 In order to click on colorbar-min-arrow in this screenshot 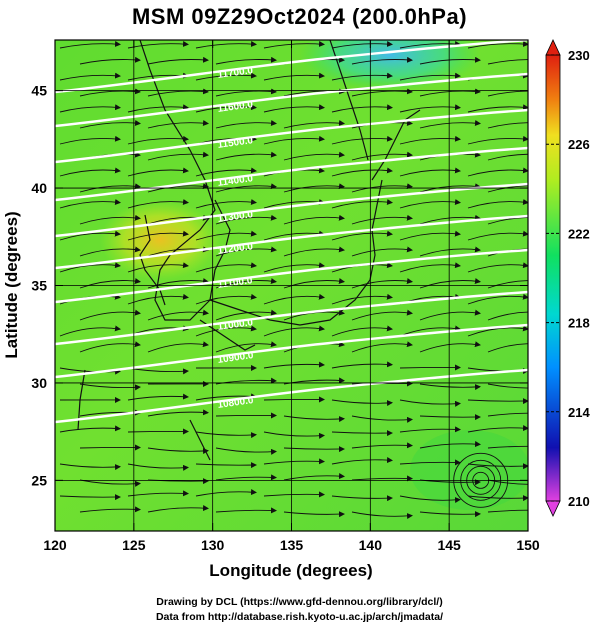, I will do `click(553, 508)`.